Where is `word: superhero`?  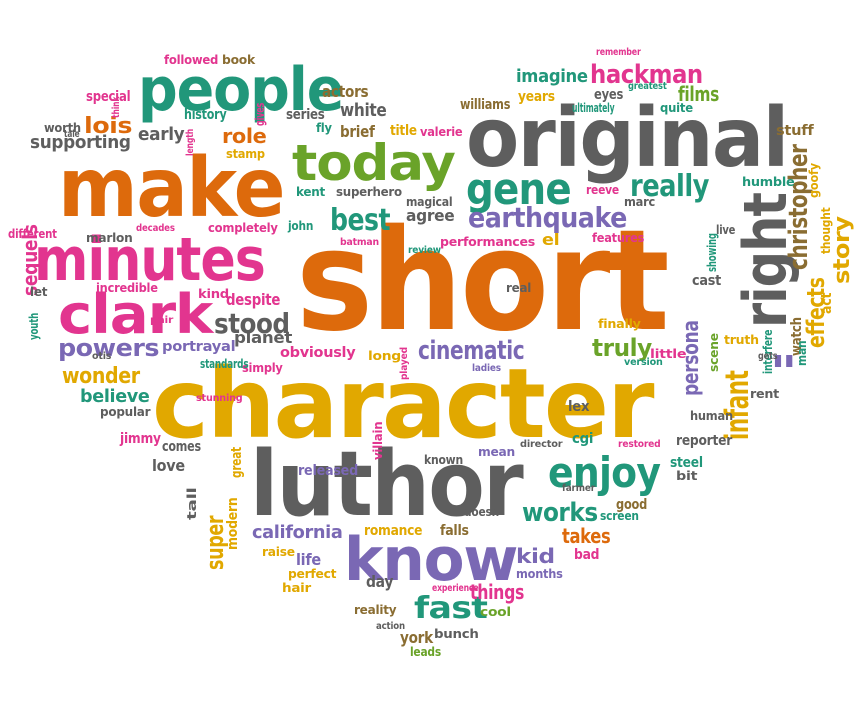
word: superhero is located at coordinates (369, 192).